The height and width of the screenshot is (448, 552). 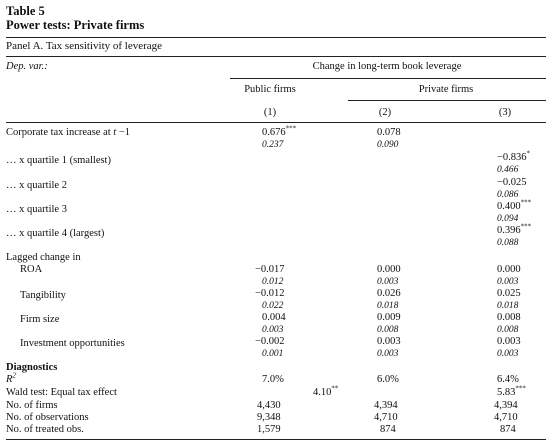 I want to click on private-firms-rule, so click(x=447, y=100).